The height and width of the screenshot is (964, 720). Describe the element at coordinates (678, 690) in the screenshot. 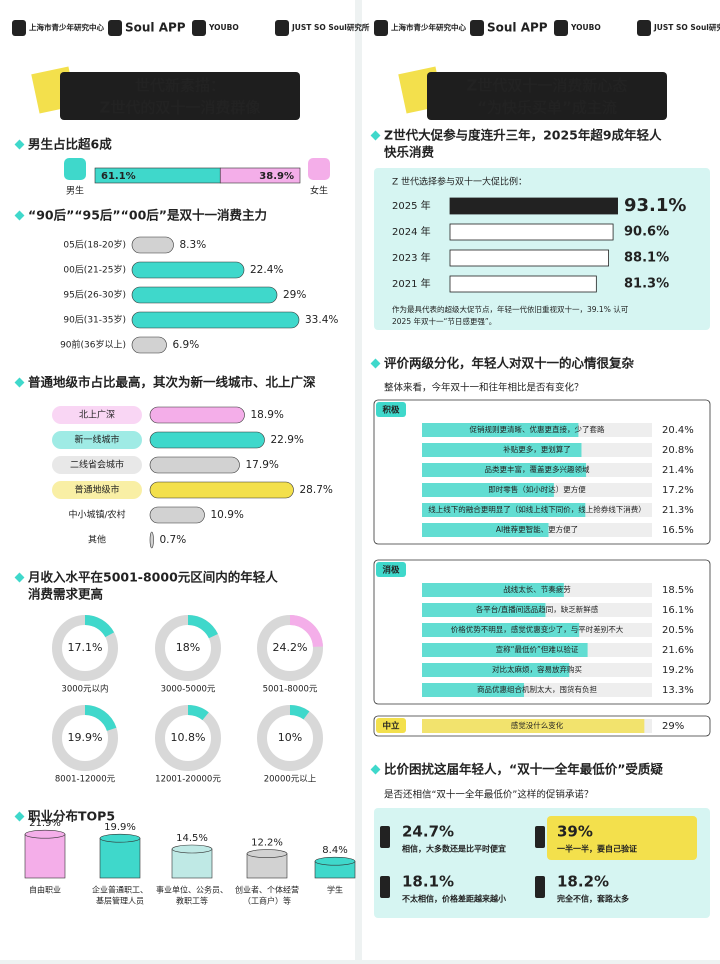

I see `value-label: 13.3%` at that location.